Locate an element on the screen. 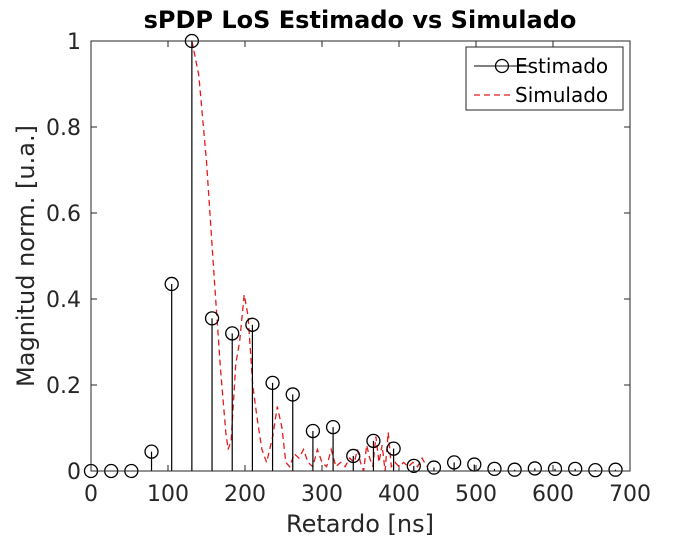 Image resolution: width=698 pixels, height=541 pixels. legend-estimado-marker is located at coordinates (502, 66).